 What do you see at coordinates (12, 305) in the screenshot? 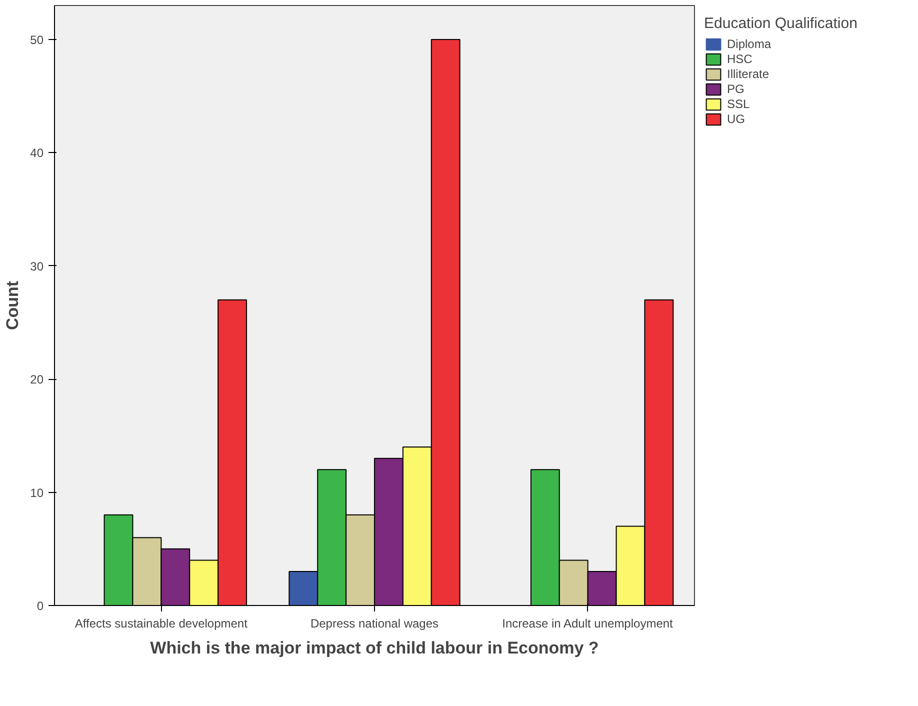
I see `y-axis-title: Count` at bounding box center [12, 305].